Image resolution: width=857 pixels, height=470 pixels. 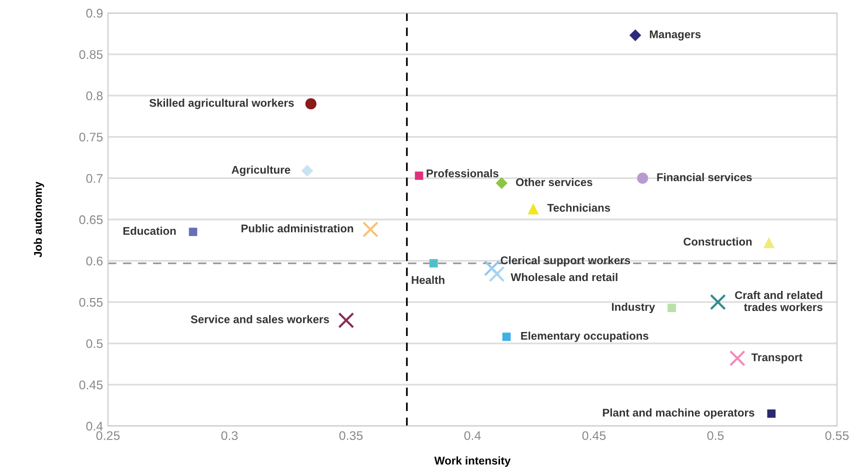 What do you see at coordinates (39, 220) in the screenshot?
I see `y-axis-title: Job autonomy` at bounding box center [39, 220].